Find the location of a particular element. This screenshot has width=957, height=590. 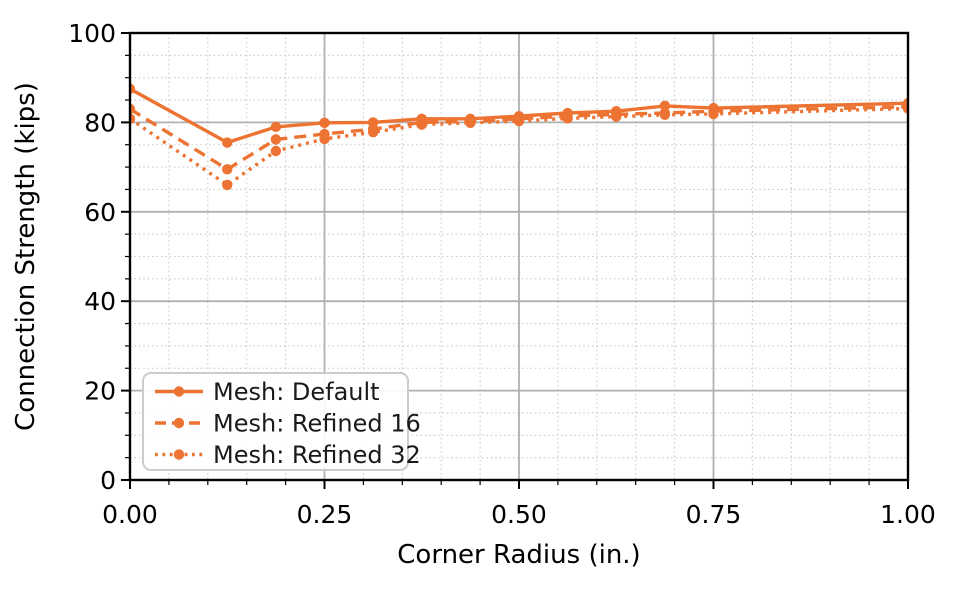

y-tick-label: 0 is located at coordinates (108, 480).